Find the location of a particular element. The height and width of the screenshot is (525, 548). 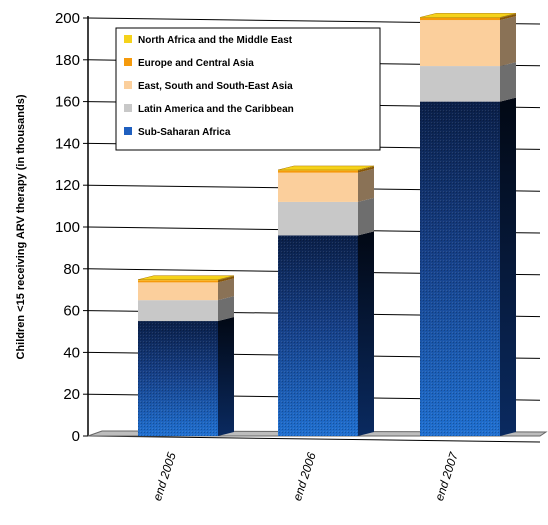

y-tick-label: 20 is located at coordinates (71, 394).